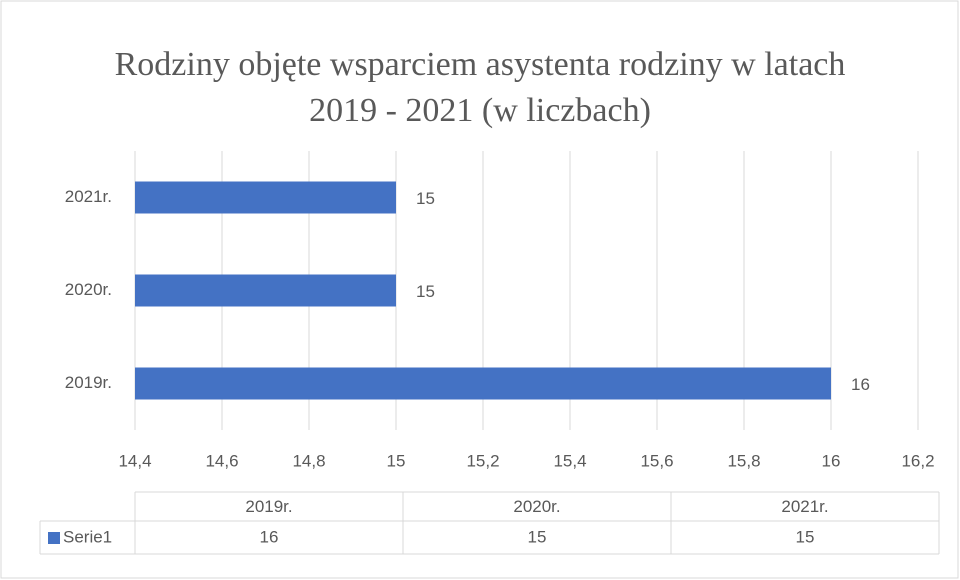 The image size is (960, 580). What do you see at coordinates (396, 460) in the screenshot?
I see `x-tick-label: 15` at bounding box center [396, 460].